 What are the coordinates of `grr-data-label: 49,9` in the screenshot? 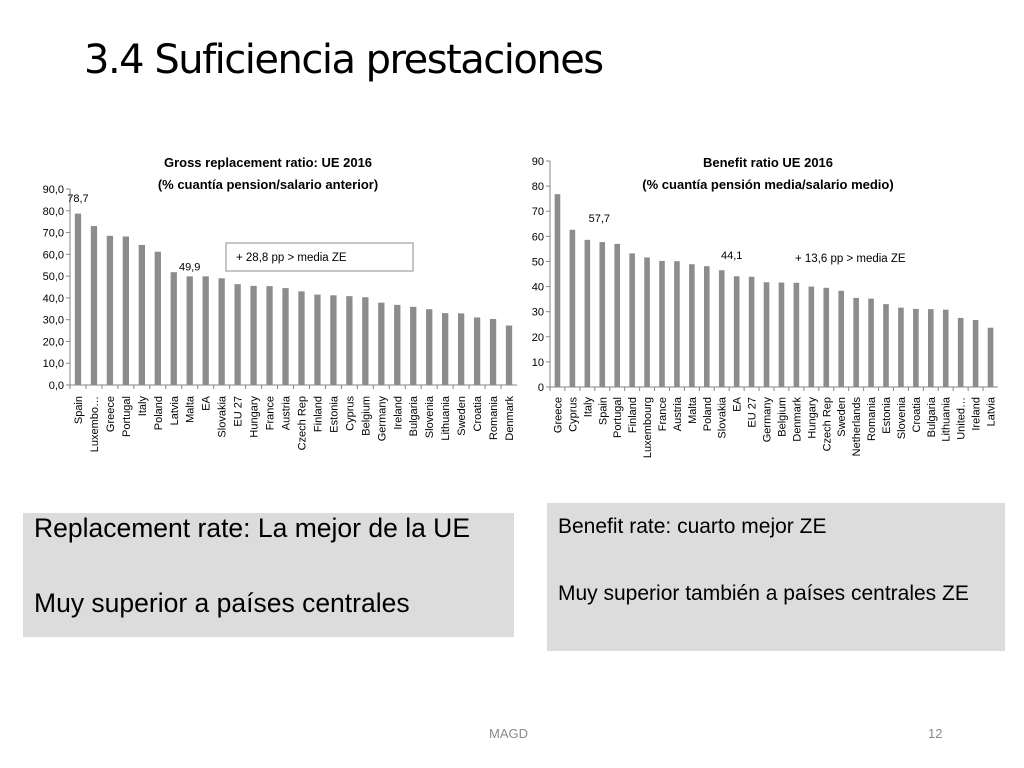 It's located at (189, 267).